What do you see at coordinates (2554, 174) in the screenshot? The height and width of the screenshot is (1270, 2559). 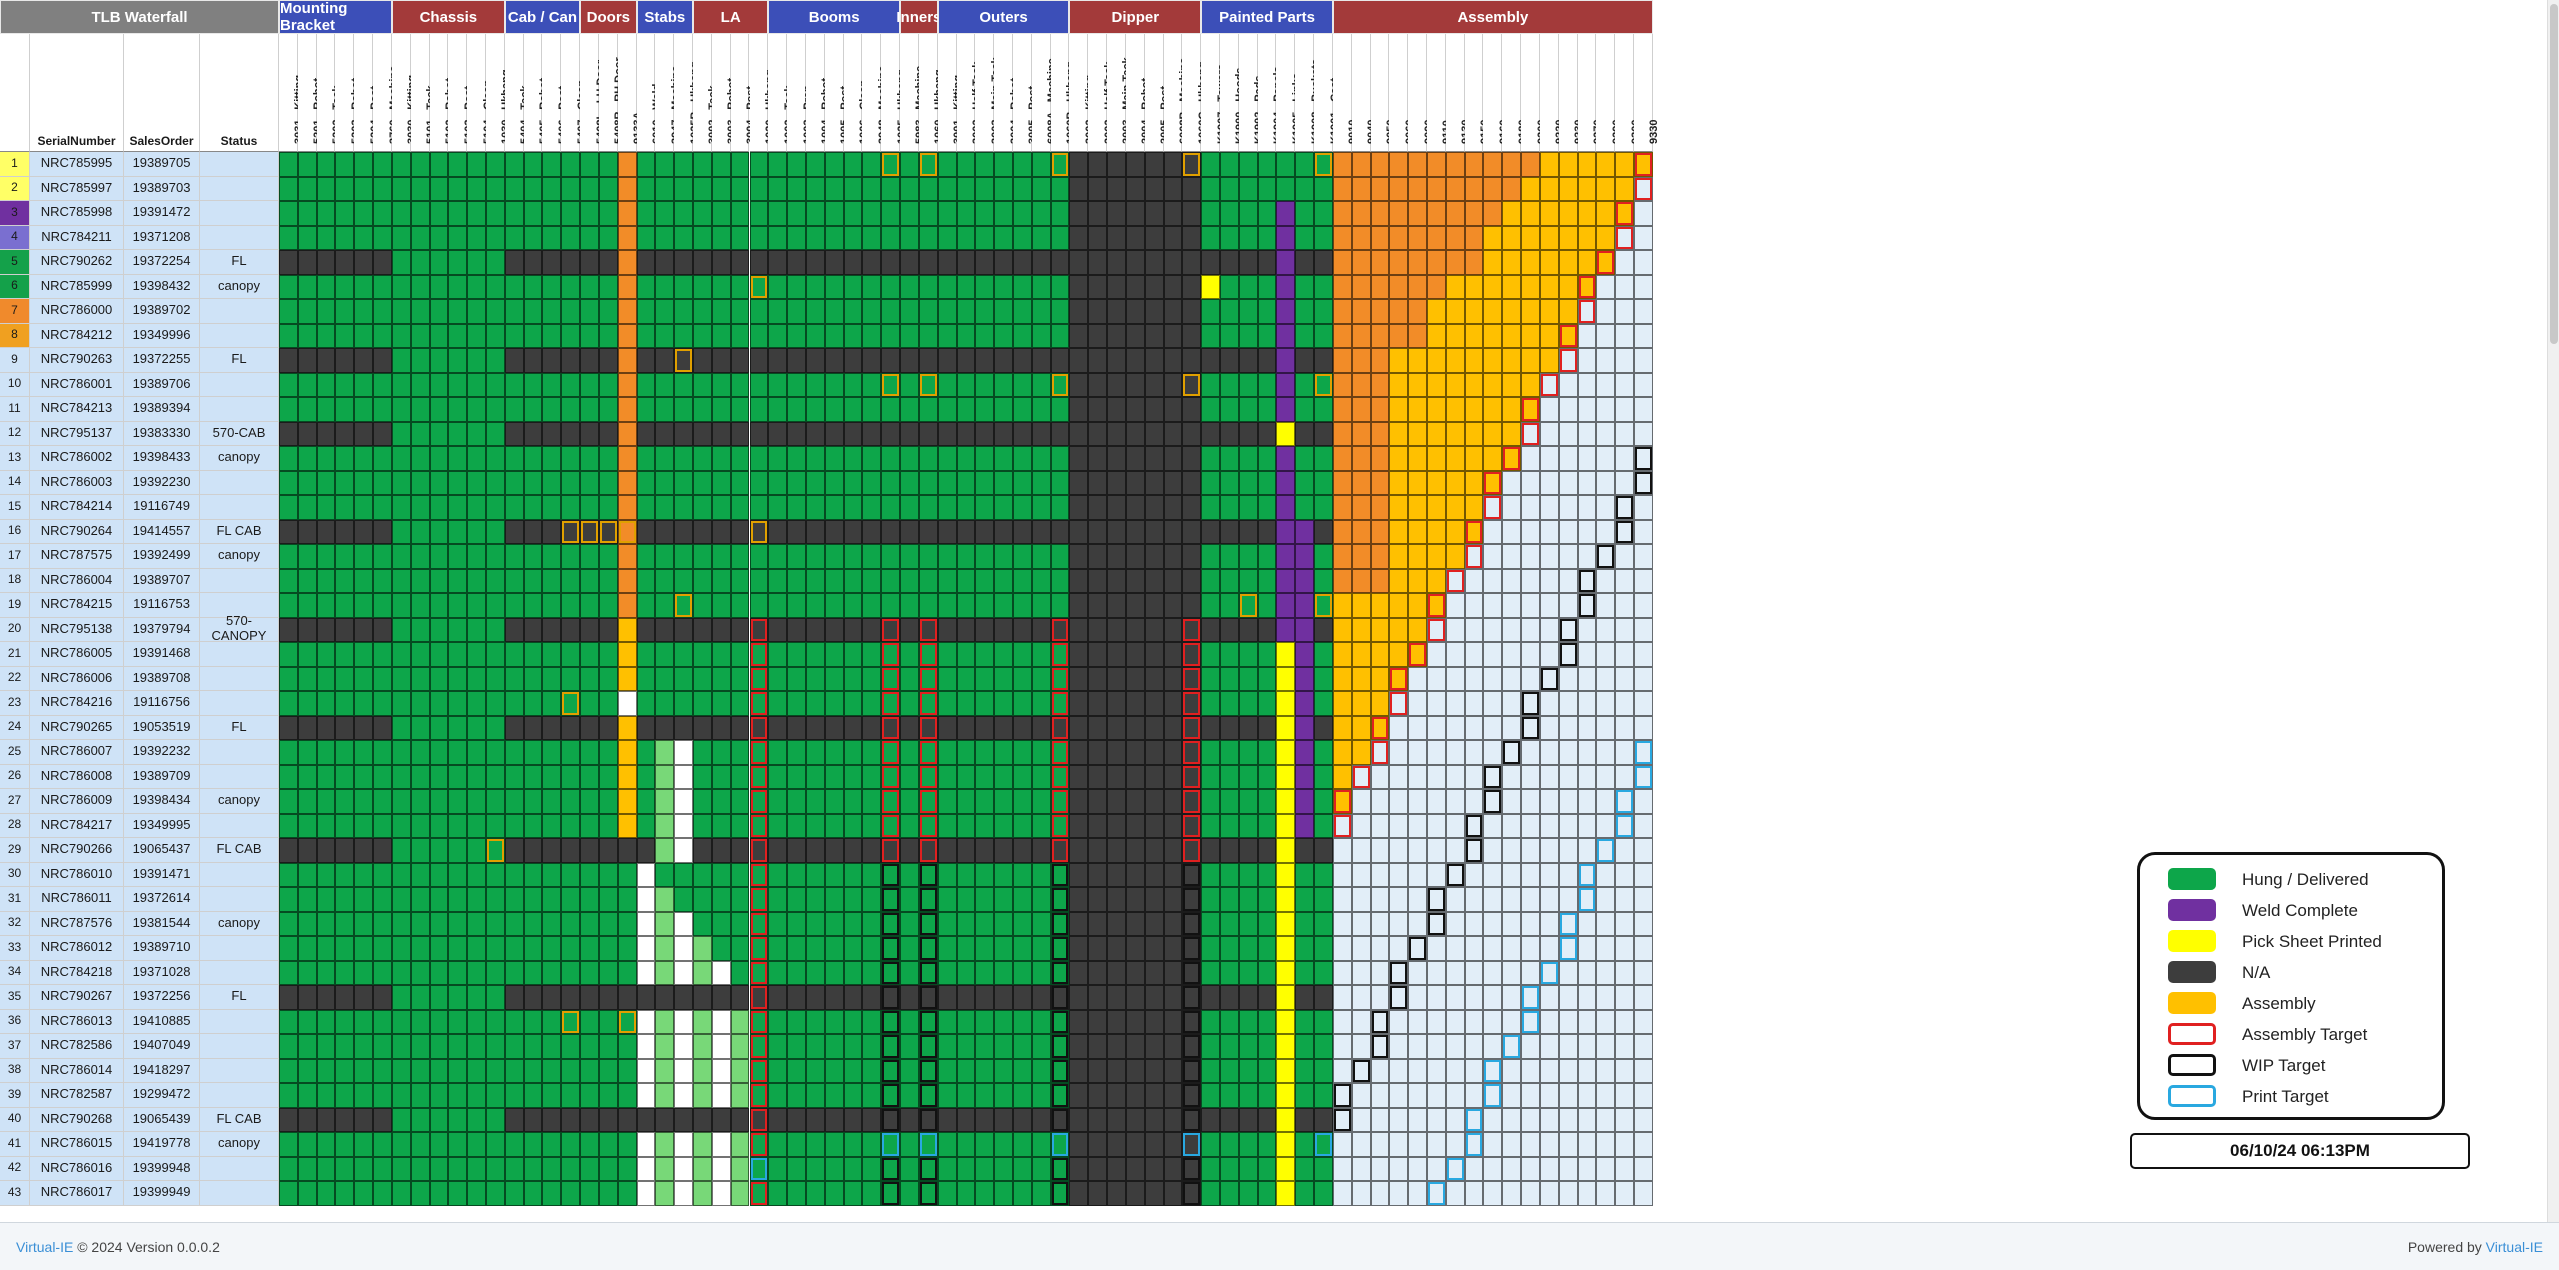 I see `scrollbar-thumb` at bounding box center [2554, 174].